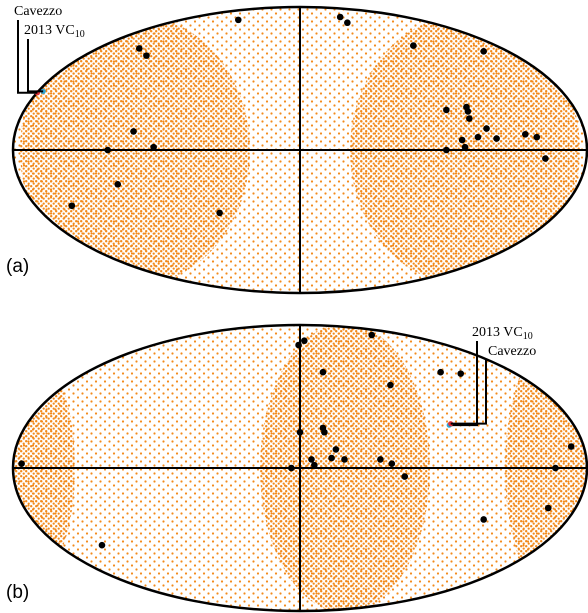 This screenshot has height=613, width=588. I want to click on panel-label: (b), so click(17, 592).